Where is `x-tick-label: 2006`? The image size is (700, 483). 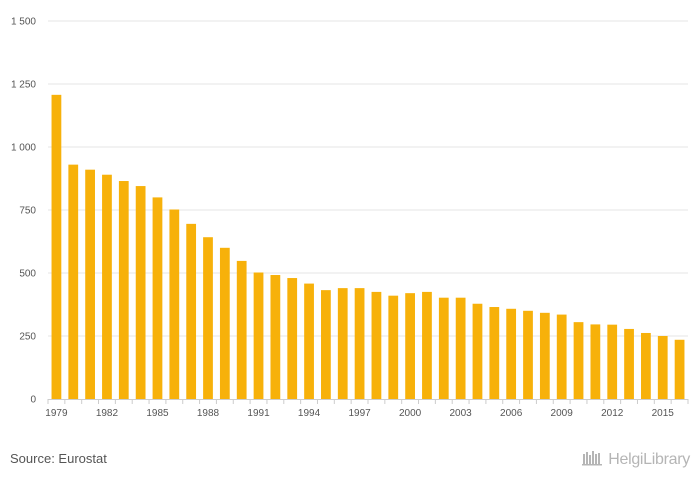 x-tick-label: 2006 is located at coordinates (511, 413).